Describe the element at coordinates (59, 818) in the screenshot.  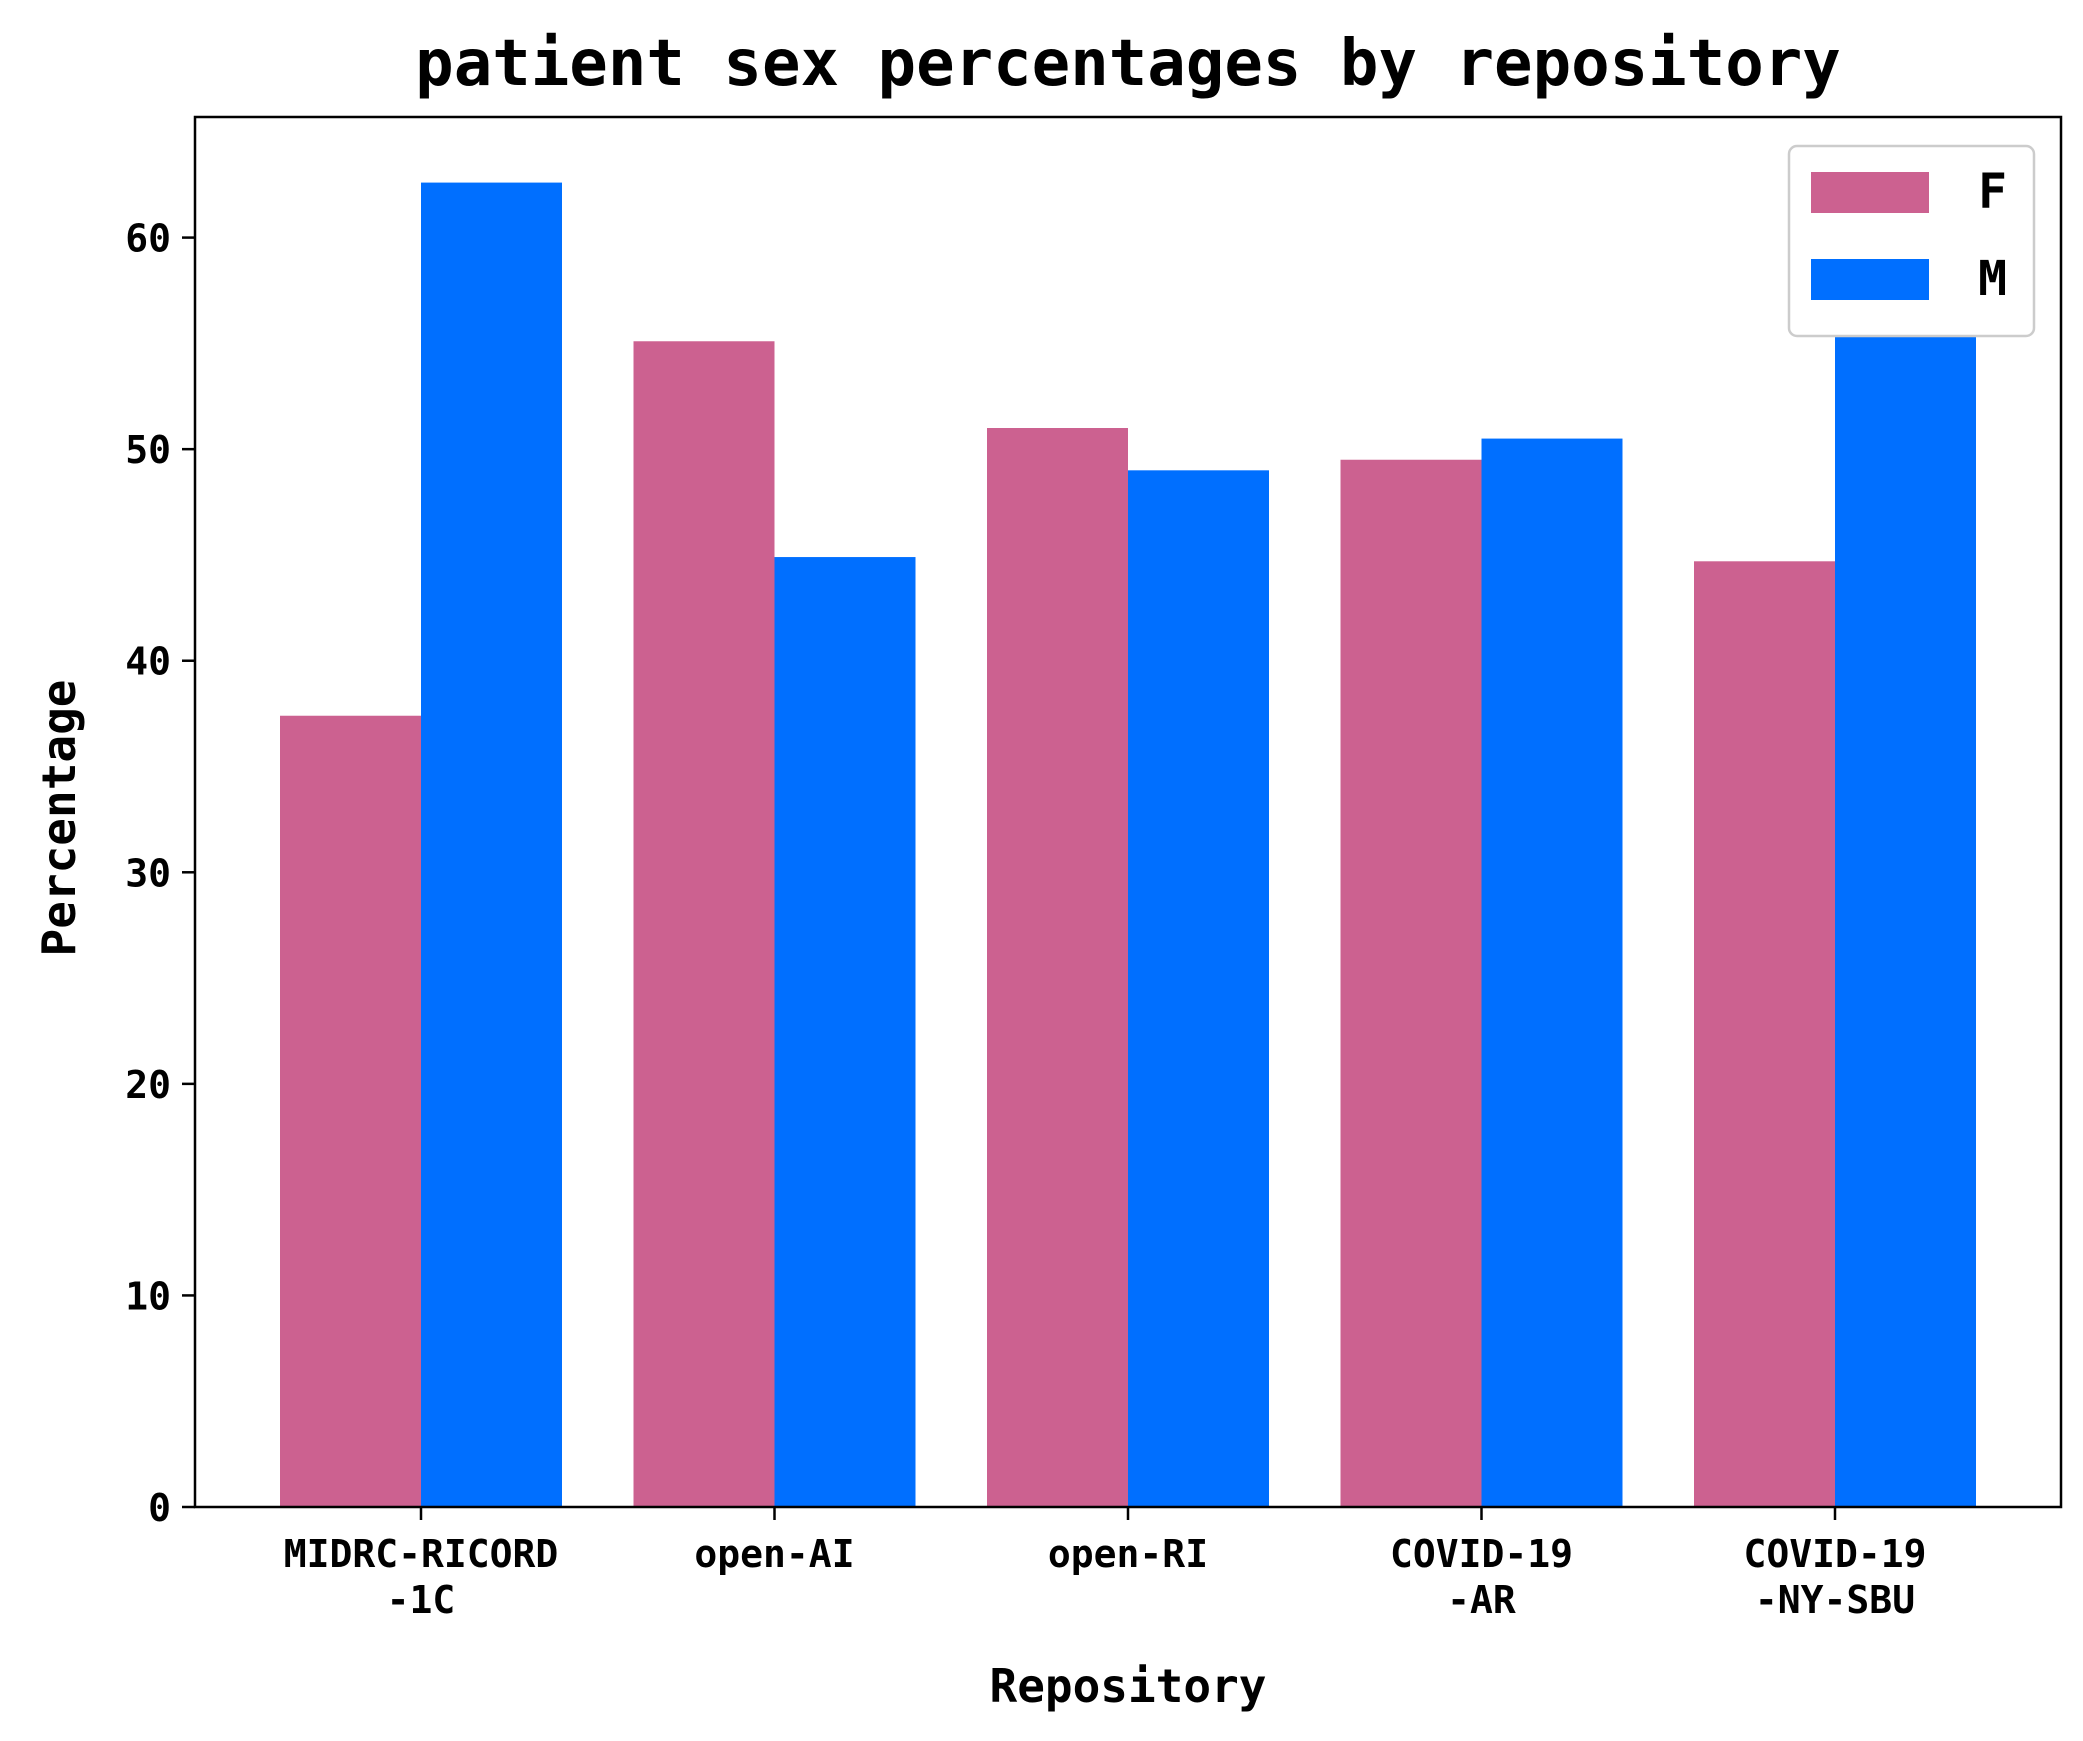
I see `y-axis-label: Percentage` at that location.